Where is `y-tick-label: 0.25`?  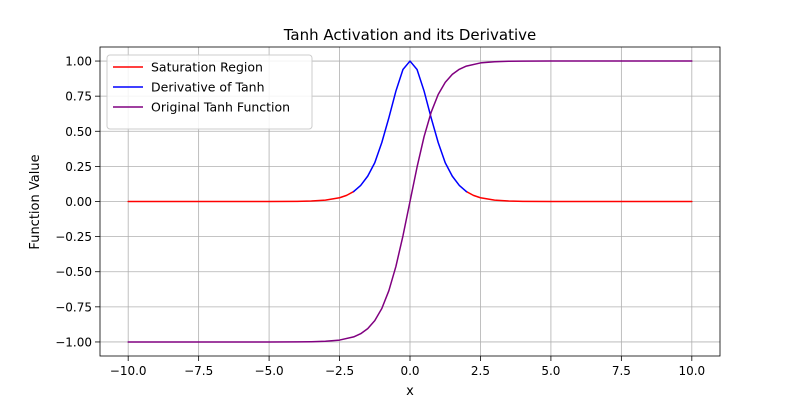 y-tick-label: 0.25 is located at coordinates (78, 167).